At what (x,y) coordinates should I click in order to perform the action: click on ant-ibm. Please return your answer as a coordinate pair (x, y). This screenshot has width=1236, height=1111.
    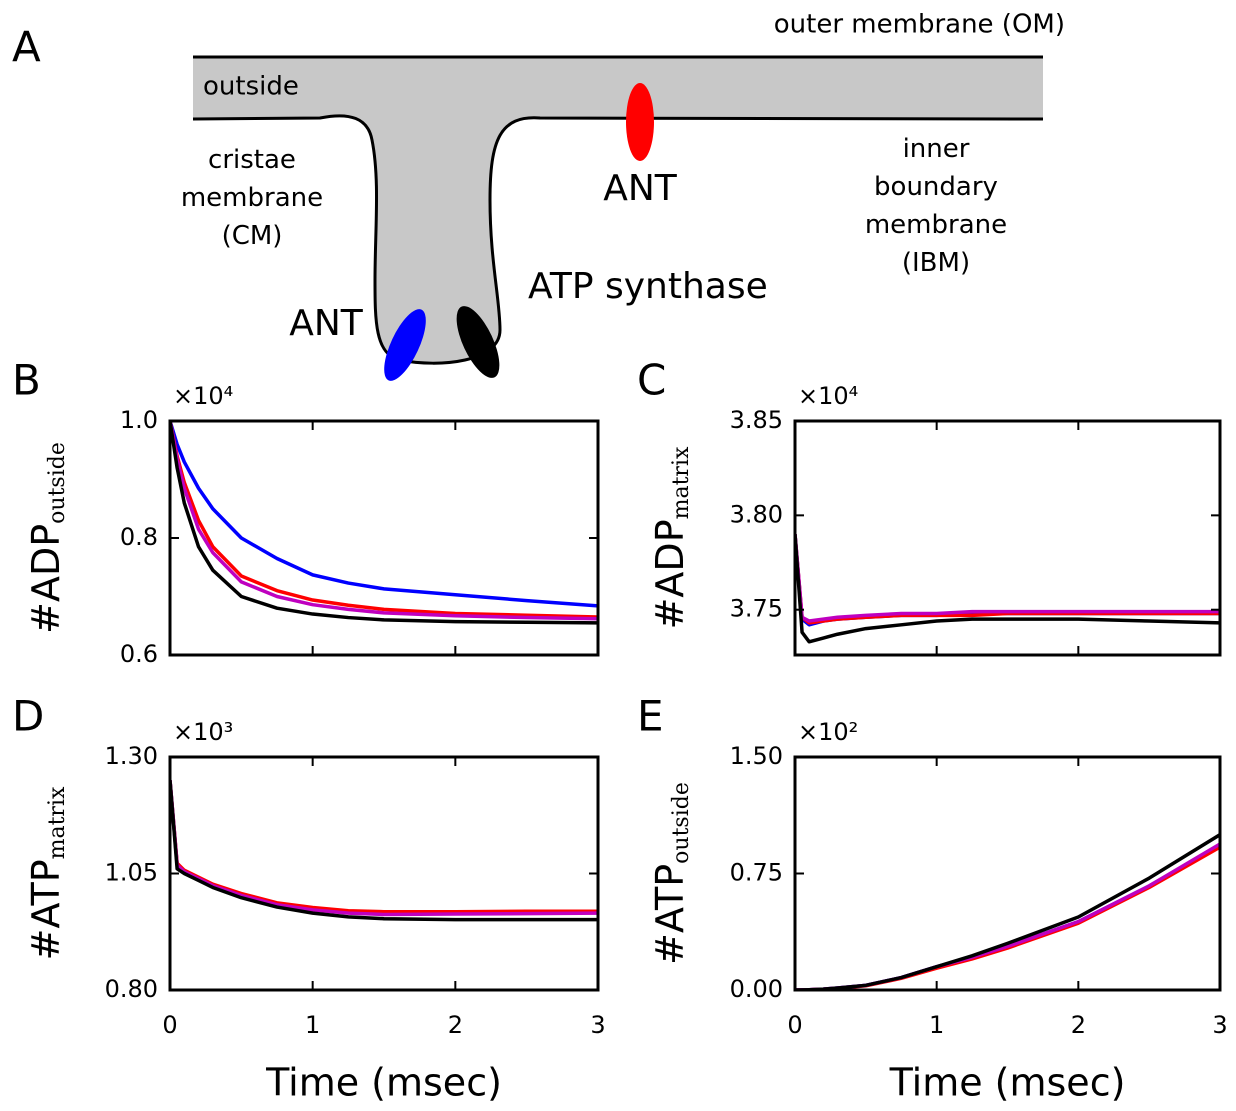
    Looking at the image, I should click on (640, 122).